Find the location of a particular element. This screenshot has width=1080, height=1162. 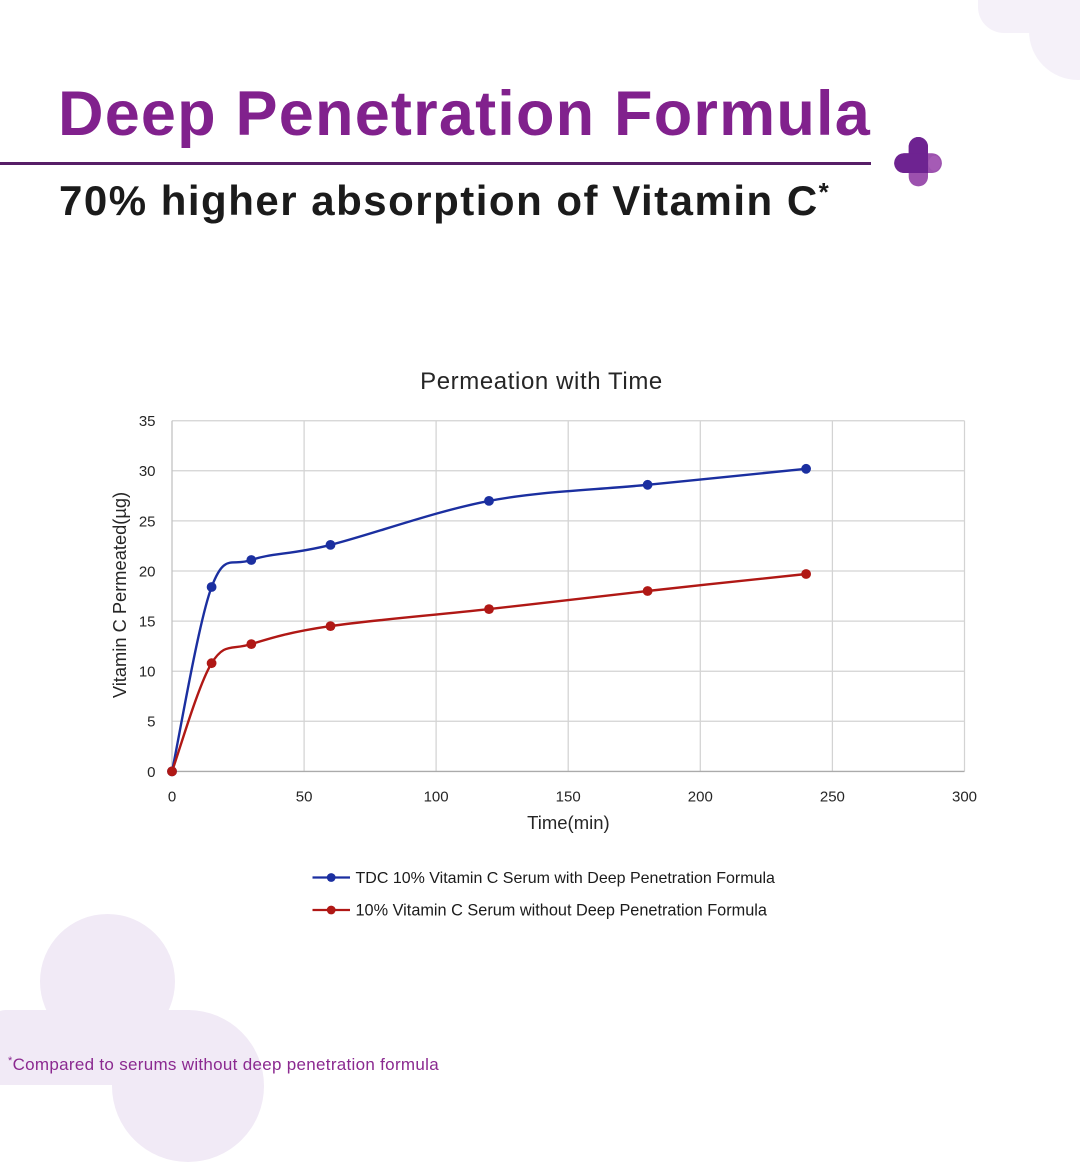

svg-text: 25 is located at coordinates (147, 521).